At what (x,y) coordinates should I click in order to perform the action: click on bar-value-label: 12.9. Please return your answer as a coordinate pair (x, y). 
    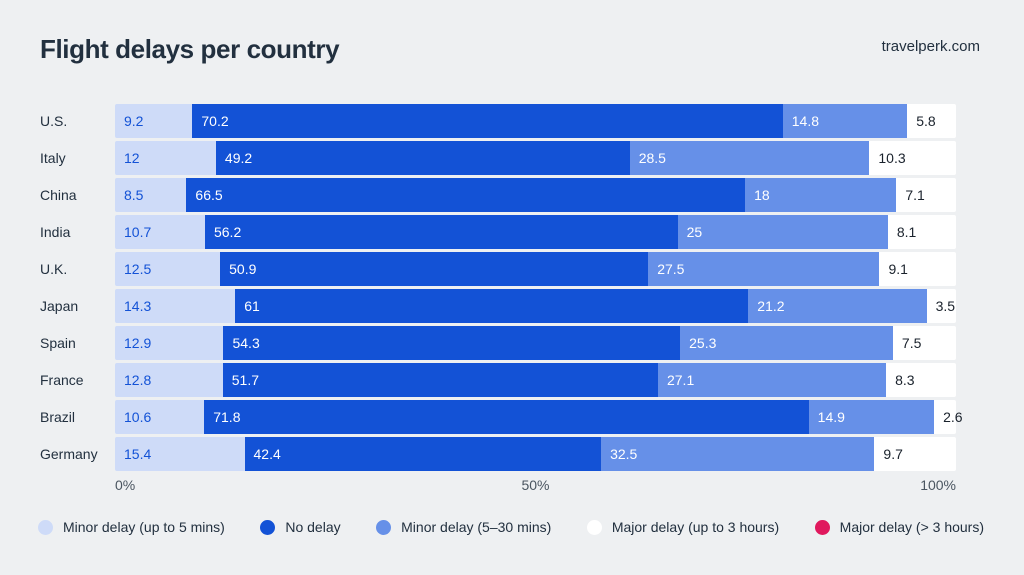
    Looking at the image, I should click on (138, 343).